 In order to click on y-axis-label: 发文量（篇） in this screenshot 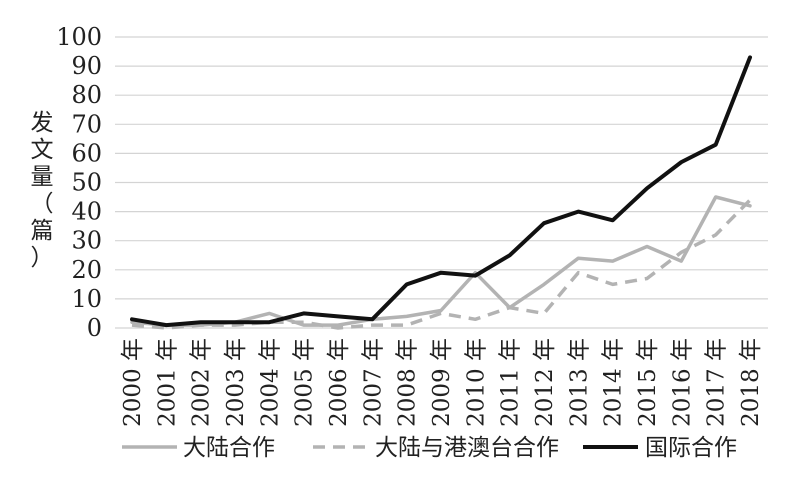, I will do `click(42, 190)`.